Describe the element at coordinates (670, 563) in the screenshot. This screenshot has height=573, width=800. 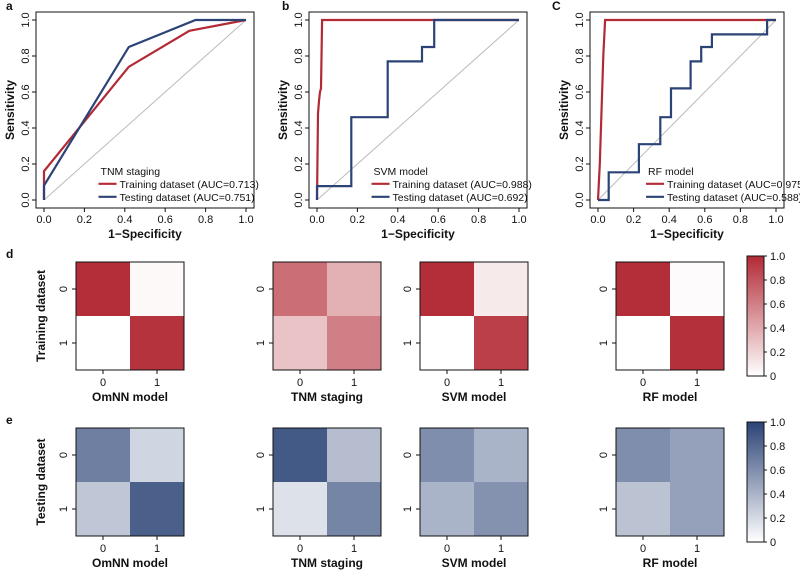
I see `matrix-title: RF model` at that location.